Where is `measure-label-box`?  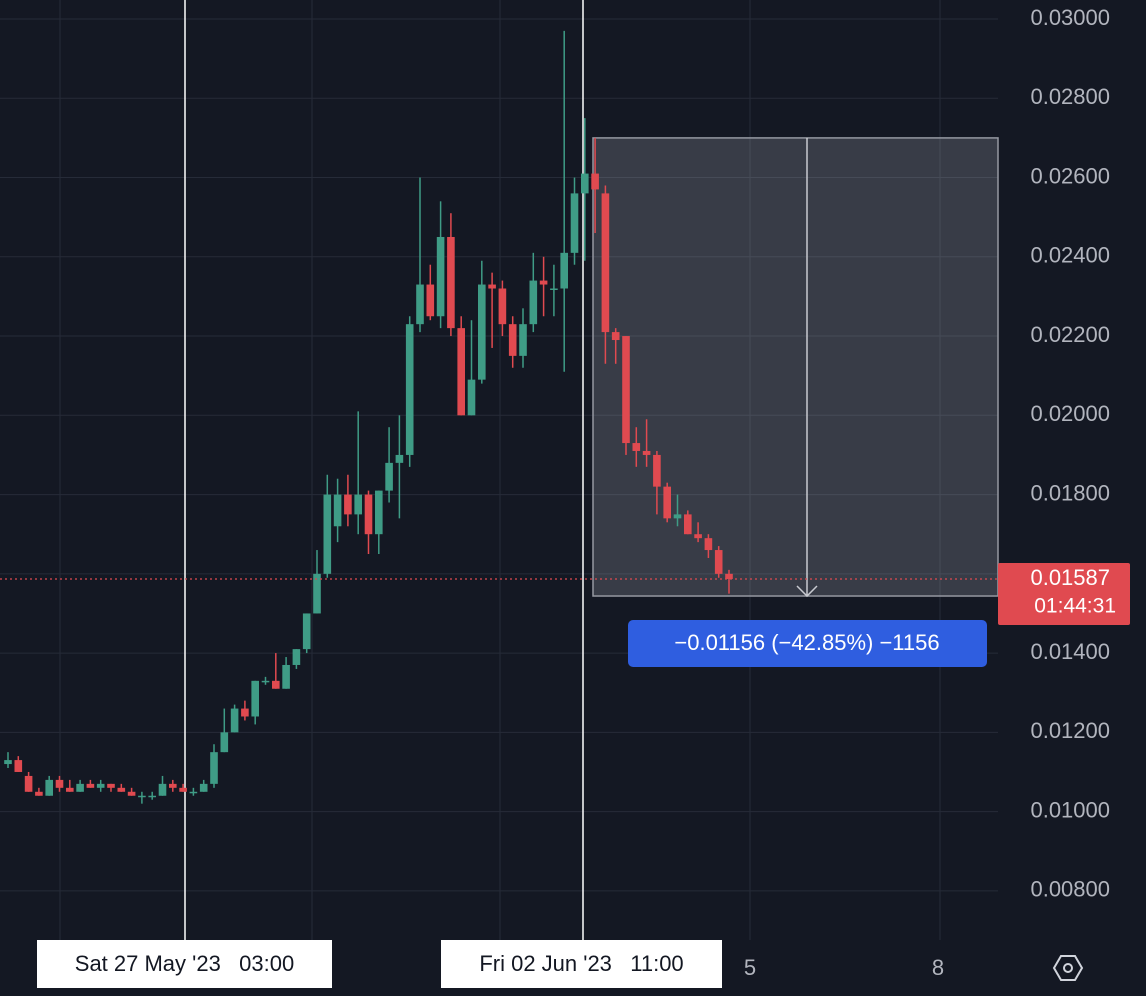
measure-label-box is located at coordinates (807, 643).